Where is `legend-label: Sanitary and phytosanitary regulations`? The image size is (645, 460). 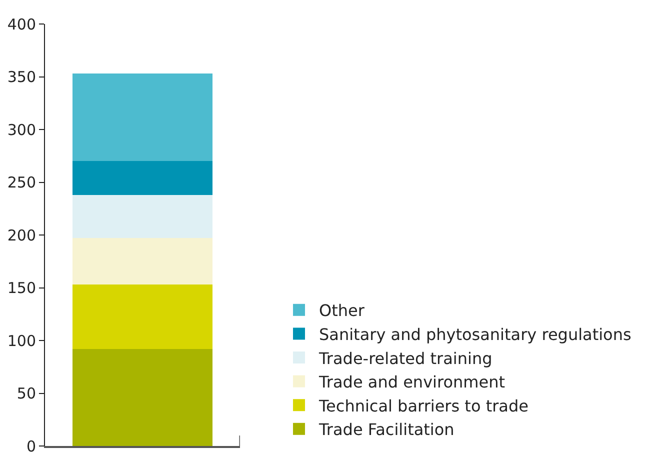
legend-label: Sanitary and phytosanitary regulations is located at coordinates (475, 334).